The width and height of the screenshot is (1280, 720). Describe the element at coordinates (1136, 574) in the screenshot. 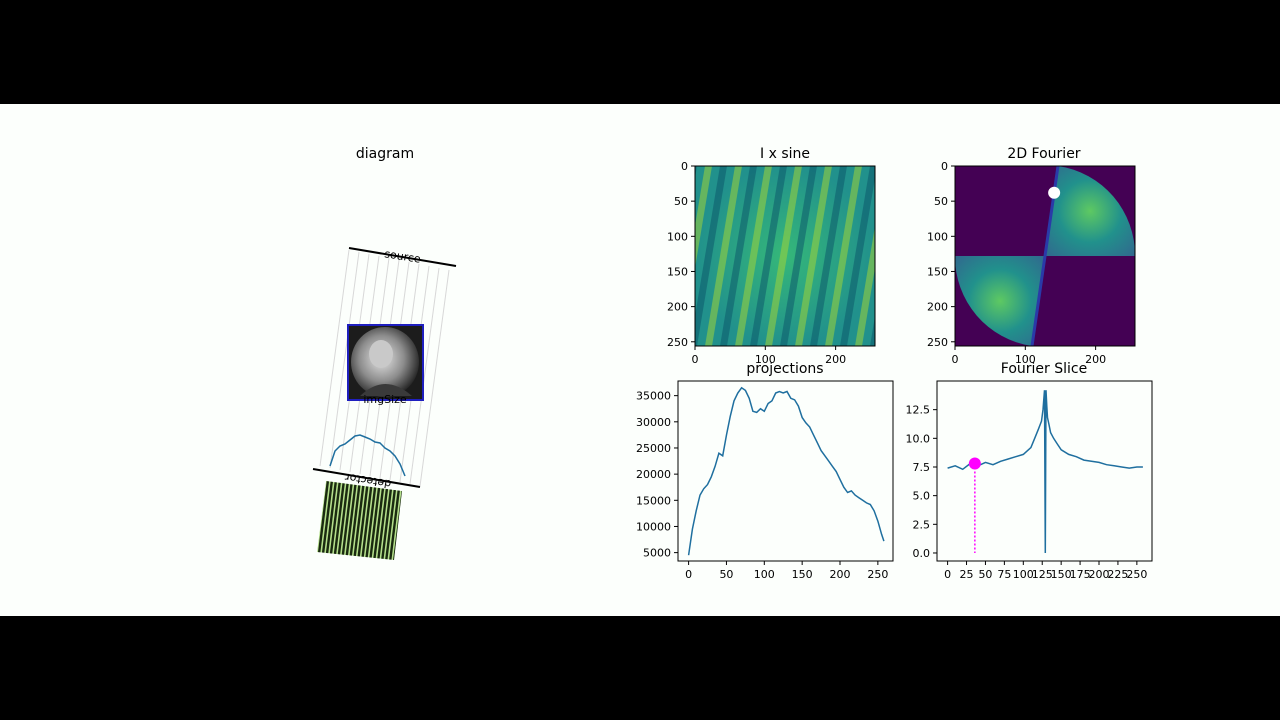

I see `fourierslice-xtick-label: 250` at that location.